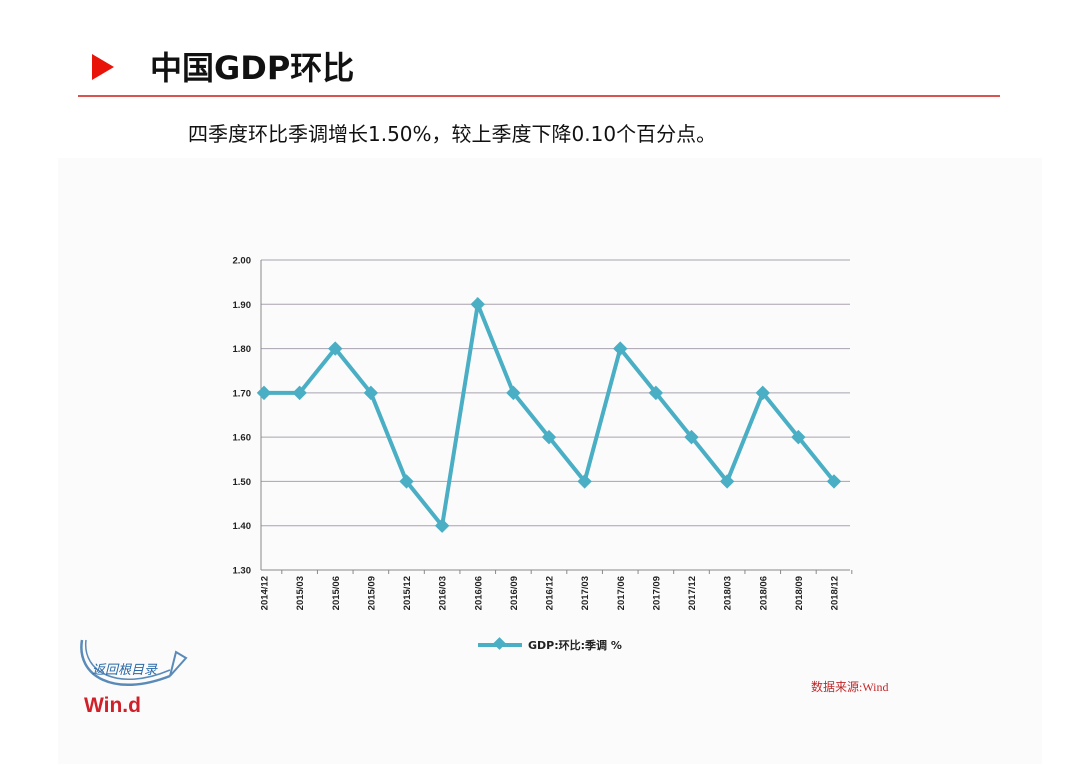 The image size is (1080, 764). What do you see at coordinates (242, 571) in the screenshot?
I see `y-tick-label: 1.30` at bounding box center [242, 571].